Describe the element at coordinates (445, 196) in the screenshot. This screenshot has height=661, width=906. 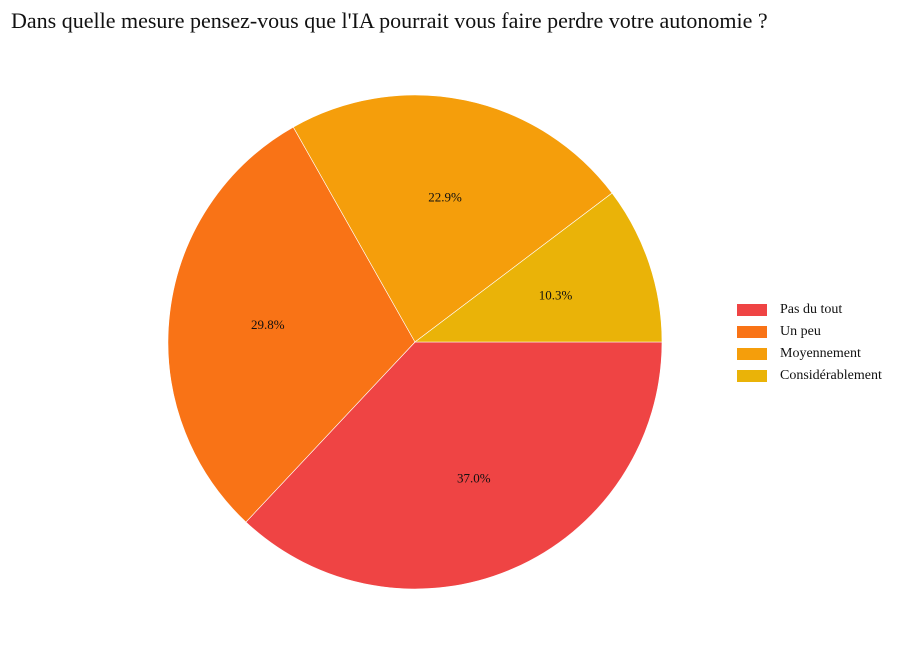
I see `pie-label-moyennement: 22.9%` at that location.